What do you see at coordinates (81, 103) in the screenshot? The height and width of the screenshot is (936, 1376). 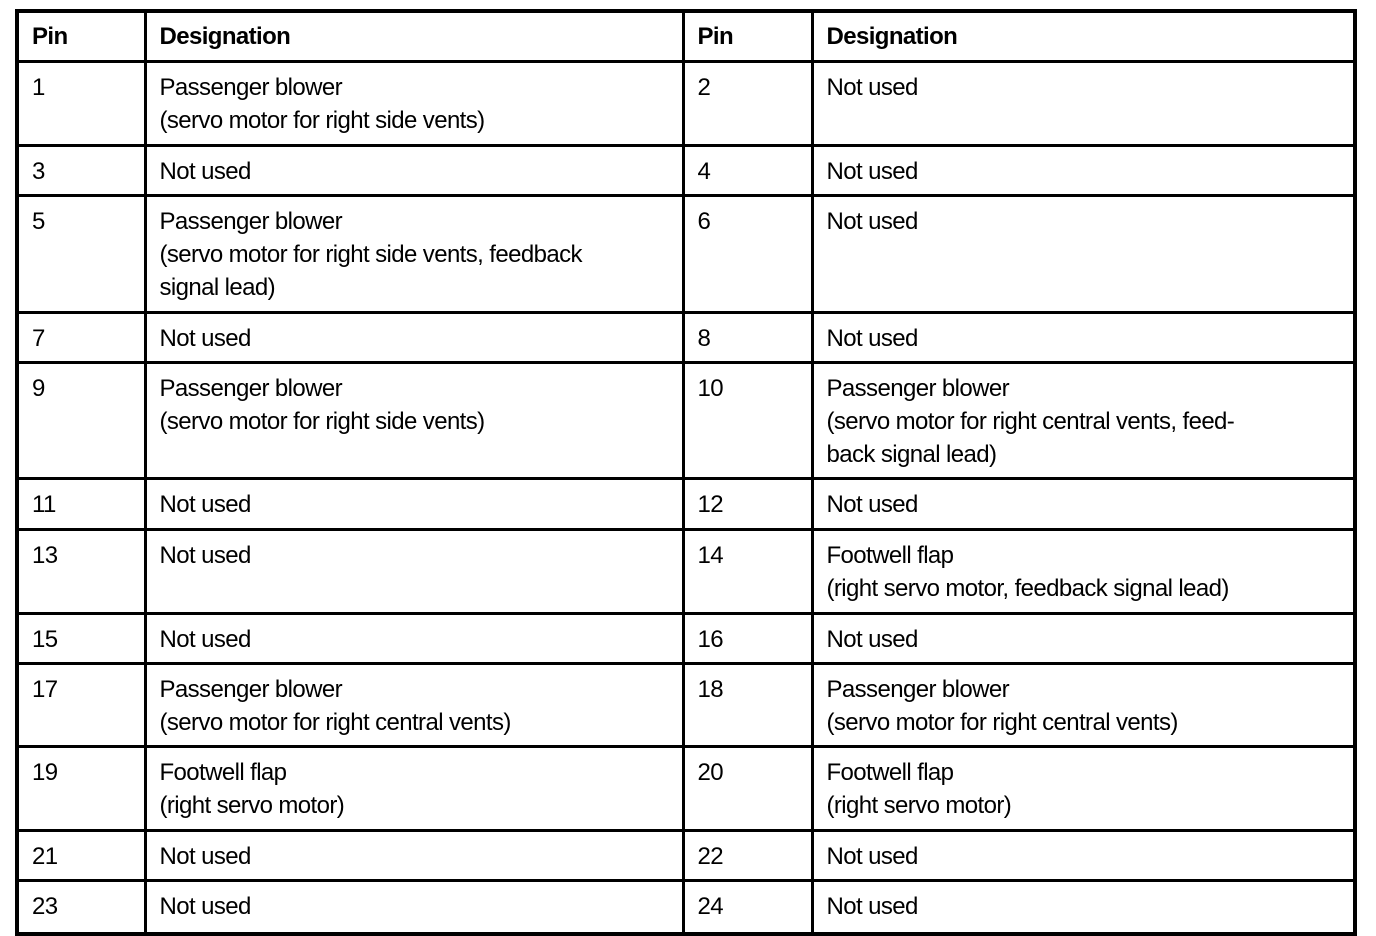 I see `pin-cell: 1` at bounding box center [81, 103].